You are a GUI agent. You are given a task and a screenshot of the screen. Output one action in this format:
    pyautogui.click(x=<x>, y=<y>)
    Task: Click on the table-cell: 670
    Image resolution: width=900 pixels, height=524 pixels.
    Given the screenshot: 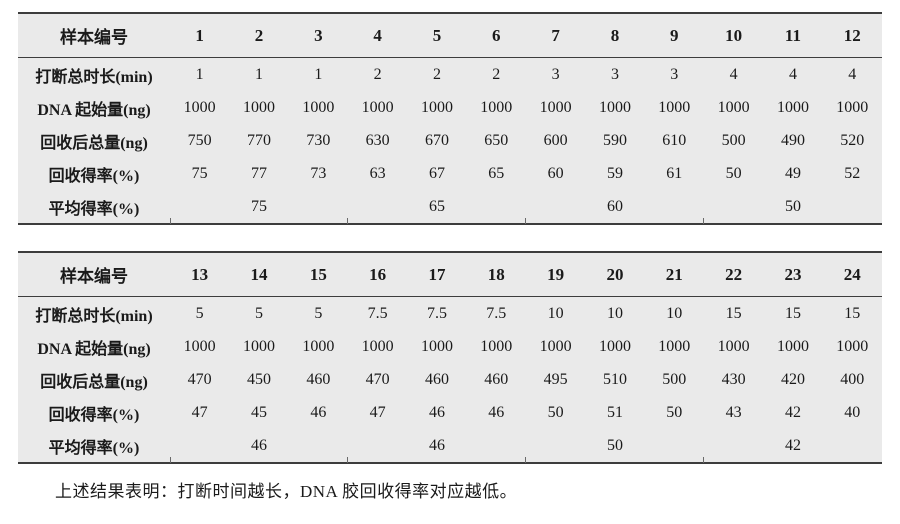 What is the action you would take?
    pyautogui.click(x=436, y=140)
    